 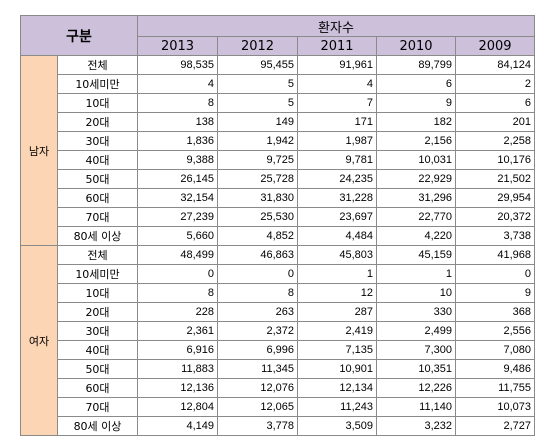 What do you see at coordinates (495, 312) in the screenshot?
I see `value-cell: 368` at bounding box center [495, 312].